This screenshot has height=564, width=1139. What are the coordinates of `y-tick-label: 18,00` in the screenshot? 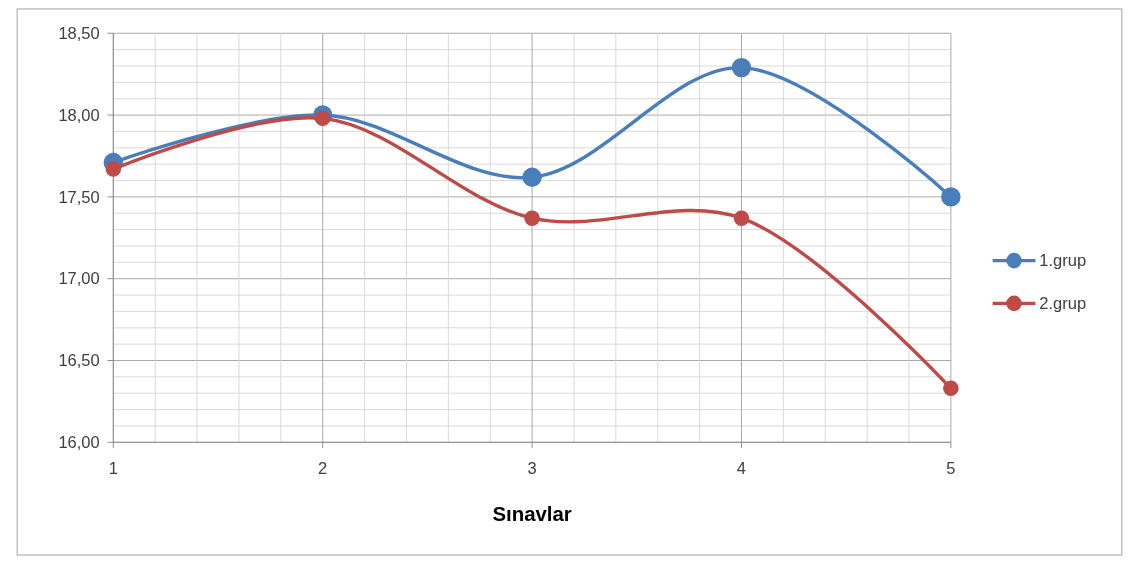 It's located at (79, 114).